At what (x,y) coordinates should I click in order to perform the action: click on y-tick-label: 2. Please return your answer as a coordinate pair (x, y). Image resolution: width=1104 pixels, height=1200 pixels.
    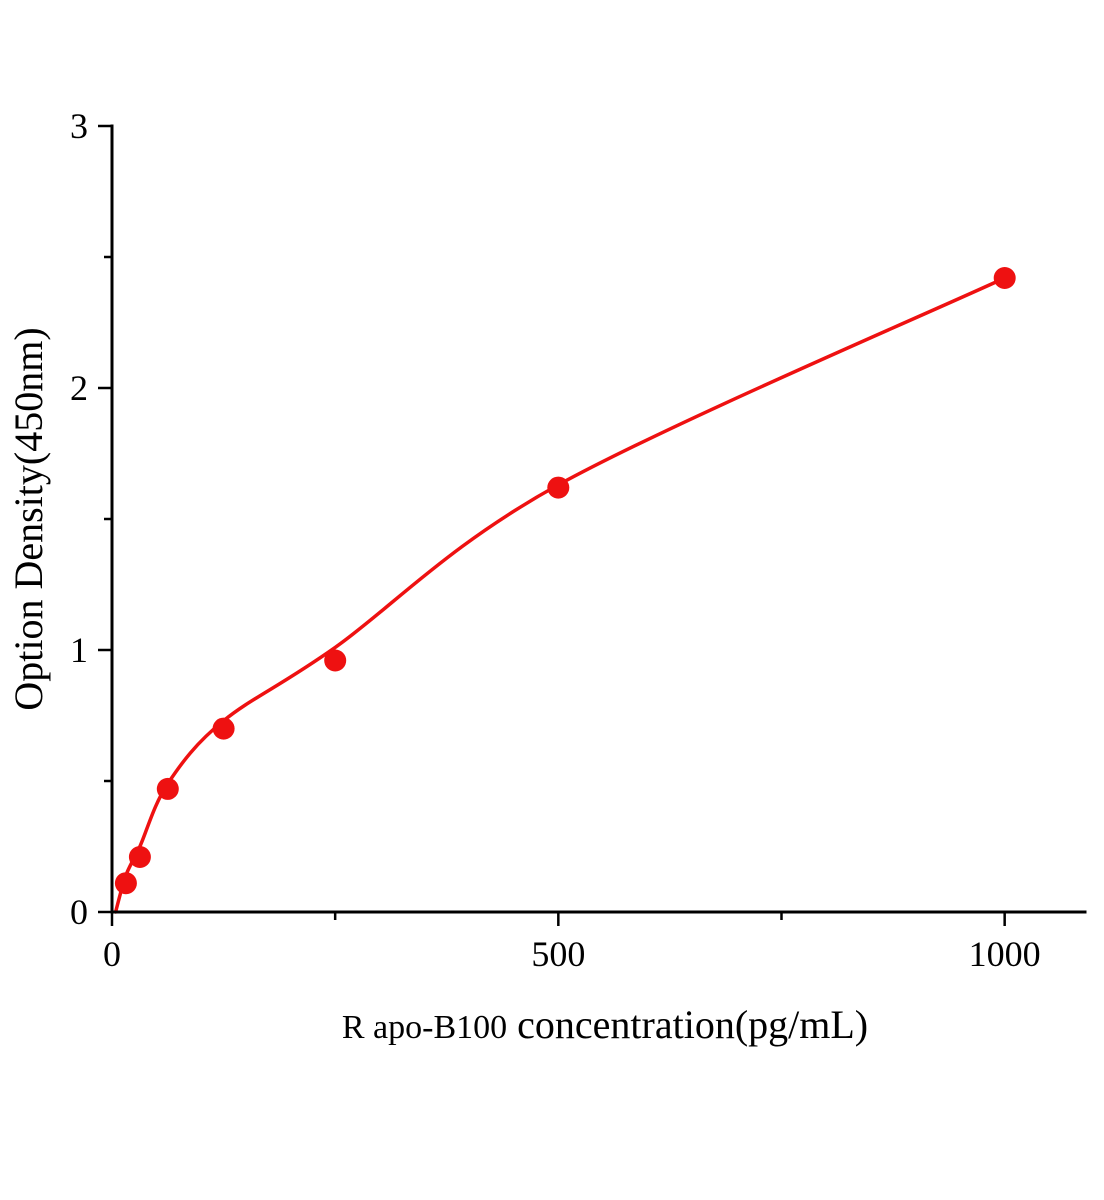
    Looking at the image, I should click on (79, 388).